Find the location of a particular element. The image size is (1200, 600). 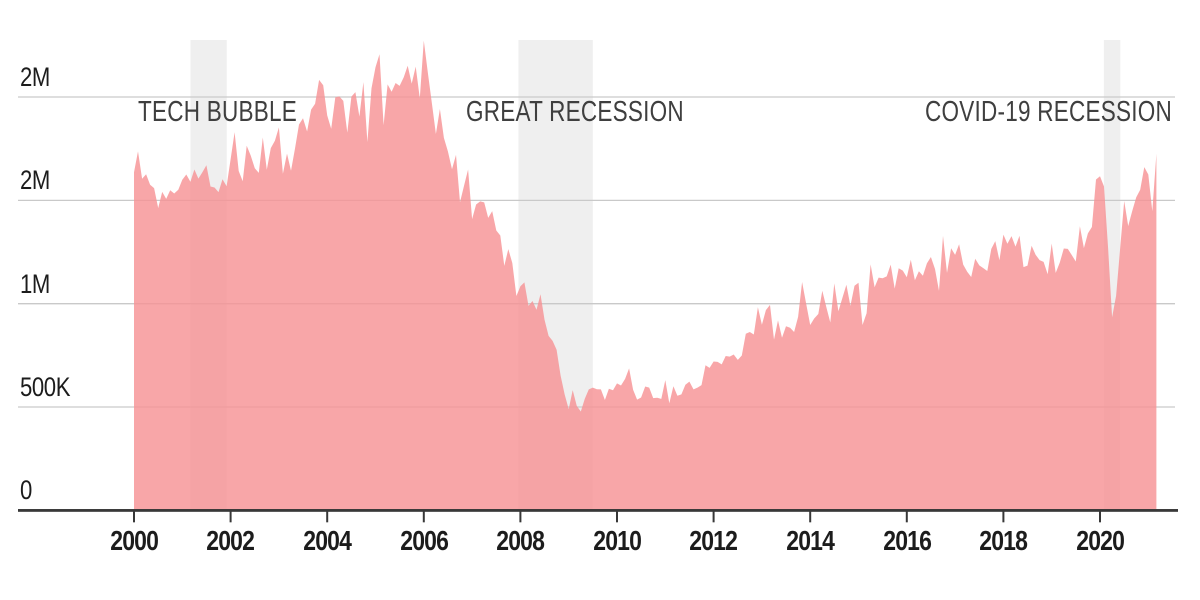

x-axis-tick-label-text: 2012 is located at coordinates (714, 540).